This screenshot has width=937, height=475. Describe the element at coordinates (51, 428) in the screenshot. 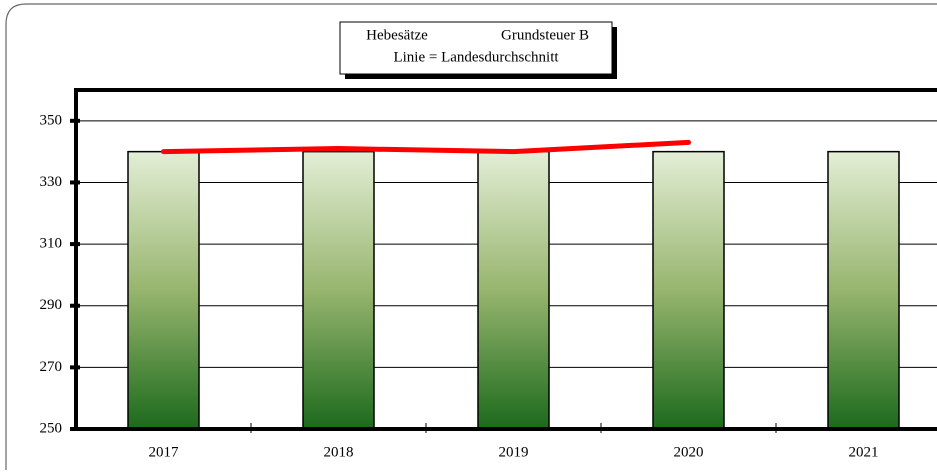

I see `y-tick-label: 250` at that location.